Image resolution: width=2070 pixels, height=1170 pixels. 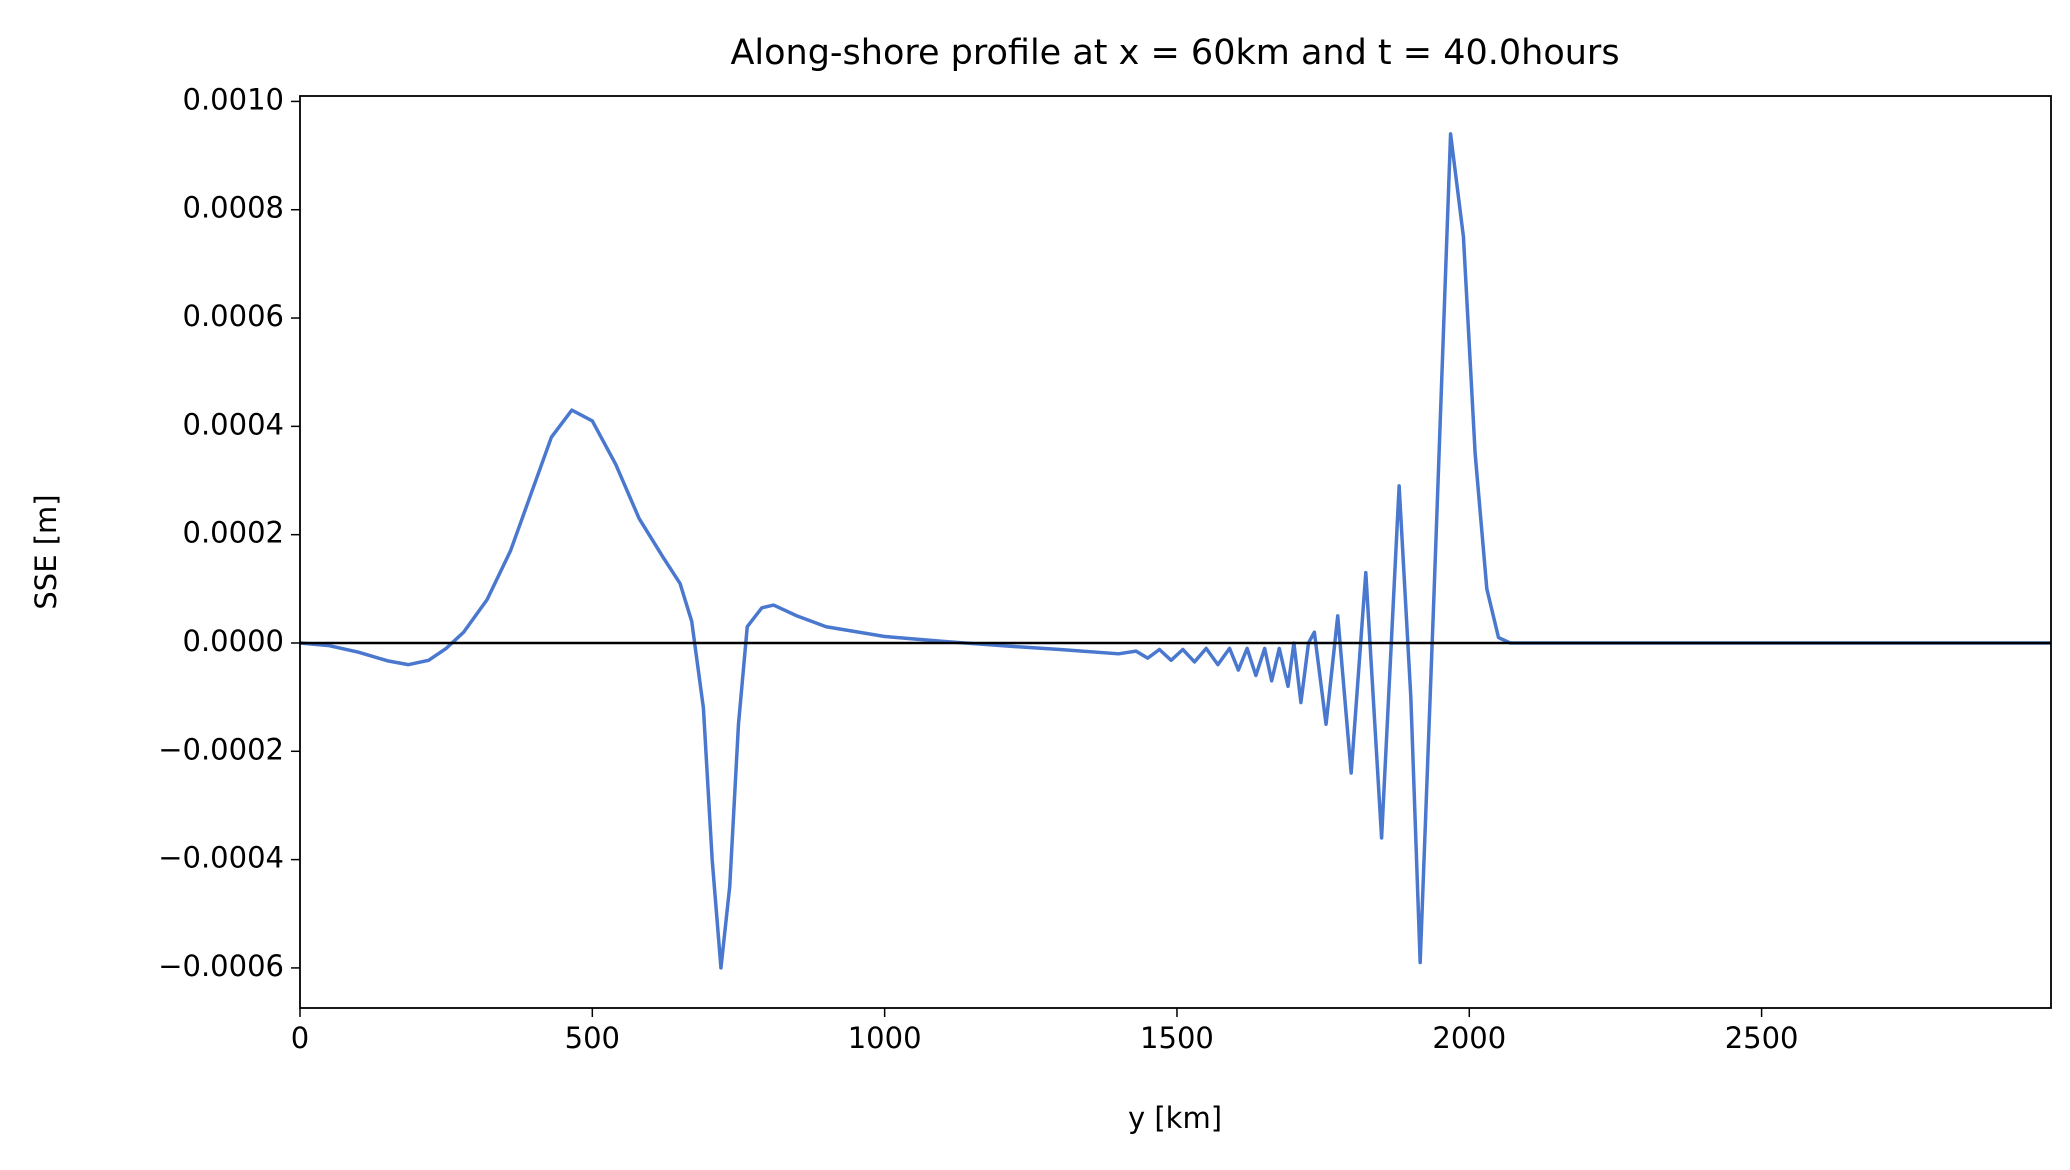 I want to click on y-tick-label: −0.0006, so click(x=221, y=966).